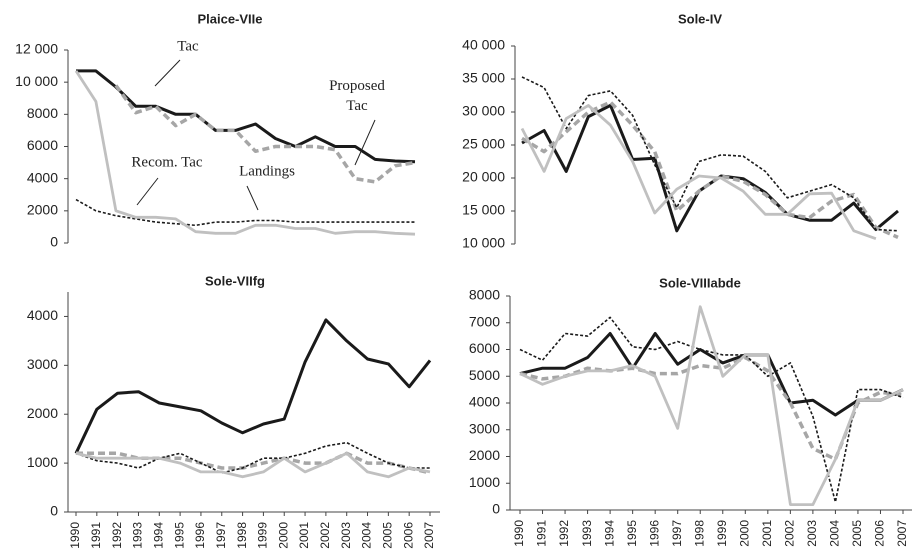 This screenshot has height=559, width=912. What do you see at coordinates (188, 46) in the screenshot?
I see `series-annotation: Tac` at bounding box center [188, 46].